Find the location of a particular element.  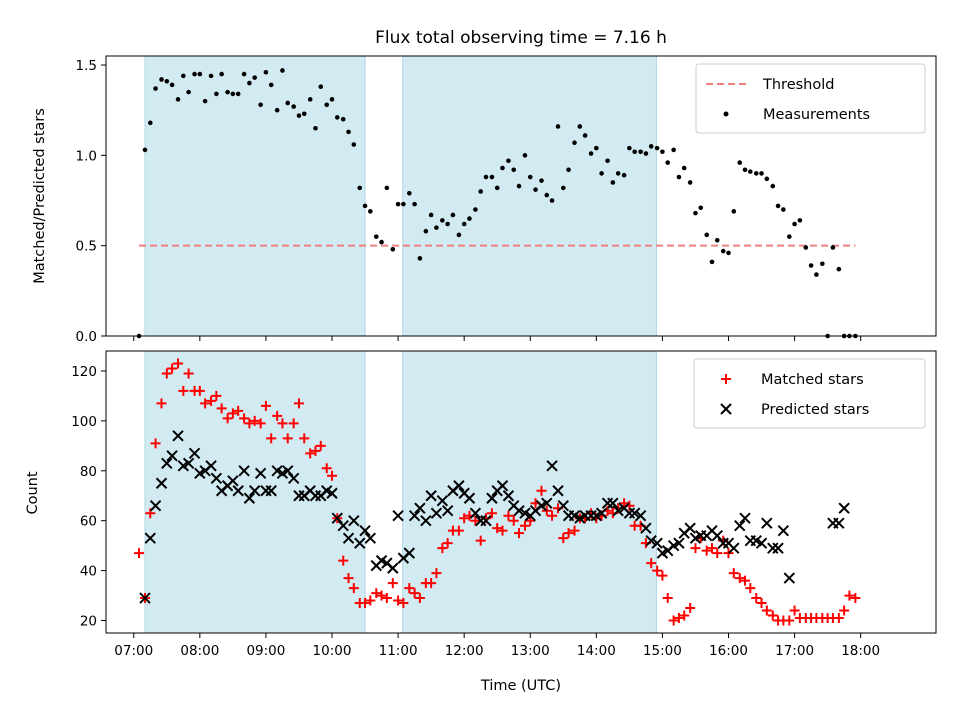

top-y-ticks: 0.0 0.5 1.0 1.5 is located at coordinates (91, 201).